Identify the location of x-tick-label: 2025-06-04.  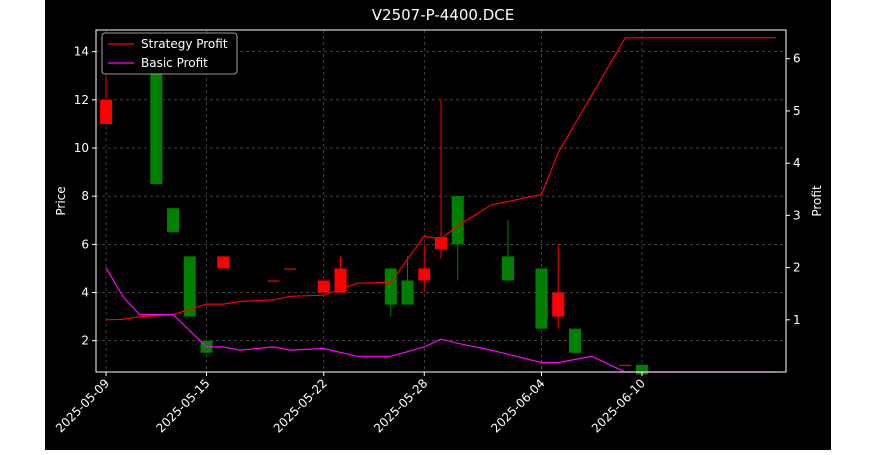
(517, 405).